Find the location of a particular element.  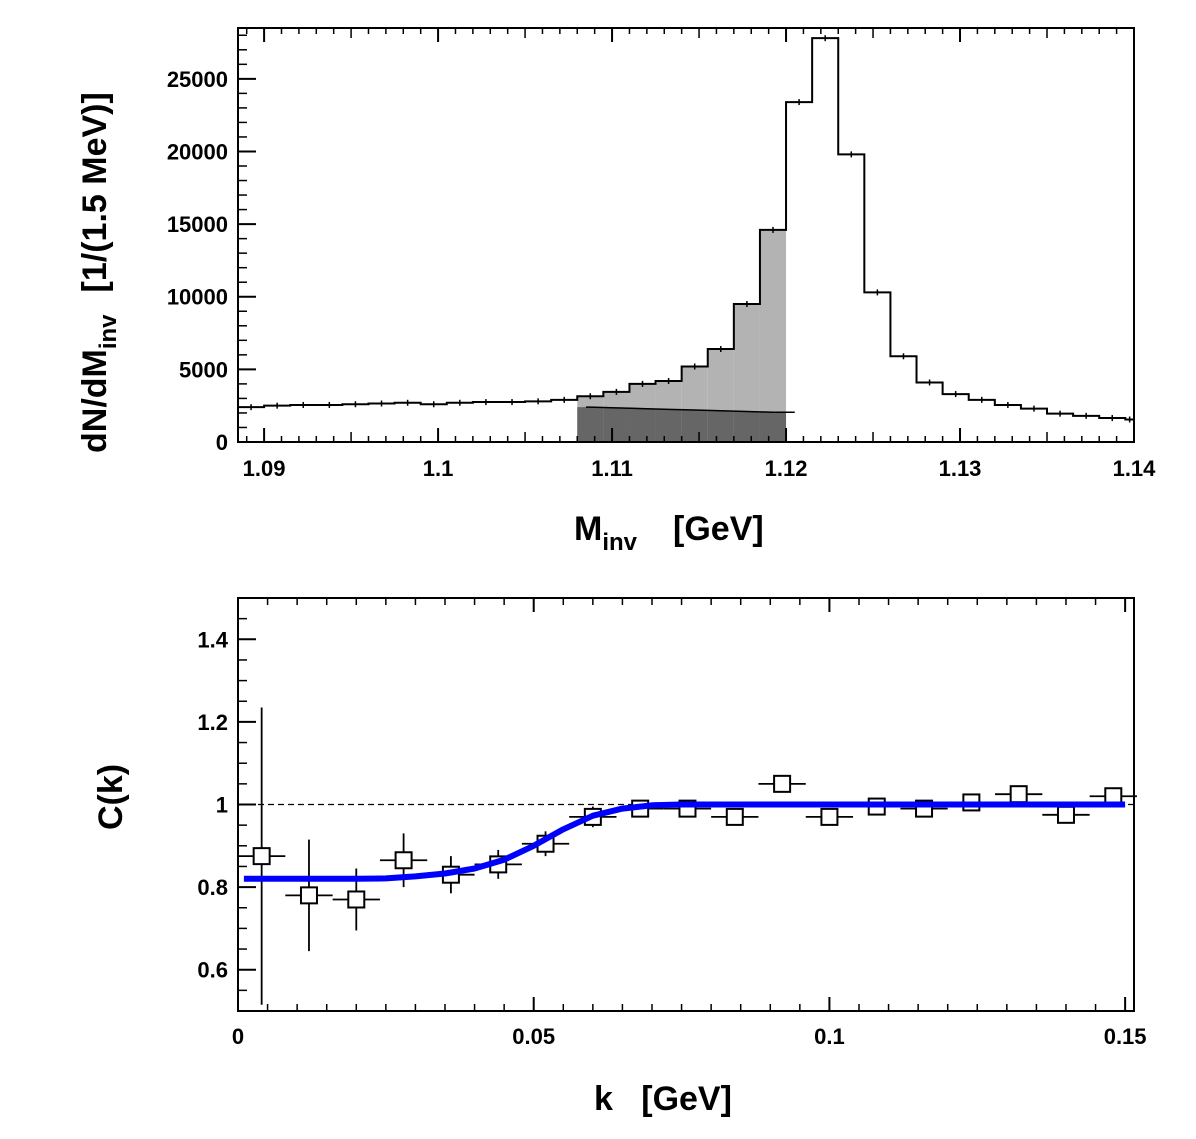

x-tick-label: 1.09 is located at coordinates (264, 468).